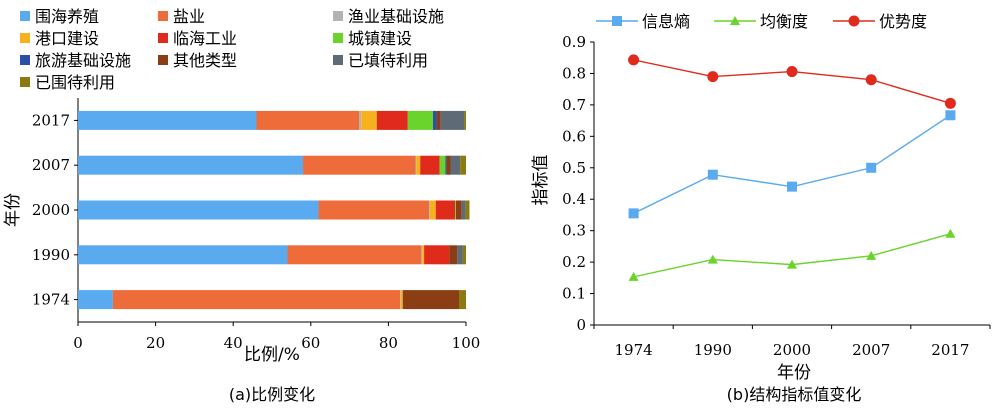  What do you see at coordinates (67, 38) in the screenshot?
I see `bar-legend-label-3: 港口建设` at bounding box center [67, 38].